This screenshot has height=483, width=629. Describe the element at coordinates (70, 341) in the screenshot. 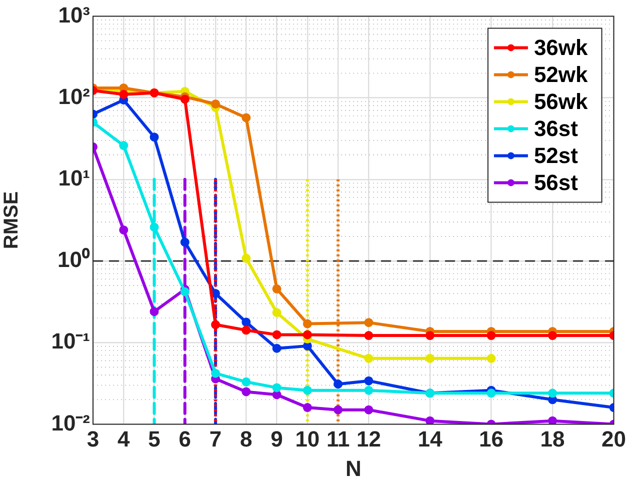

I see `y-tick-label: 10⁻¹` at that location.